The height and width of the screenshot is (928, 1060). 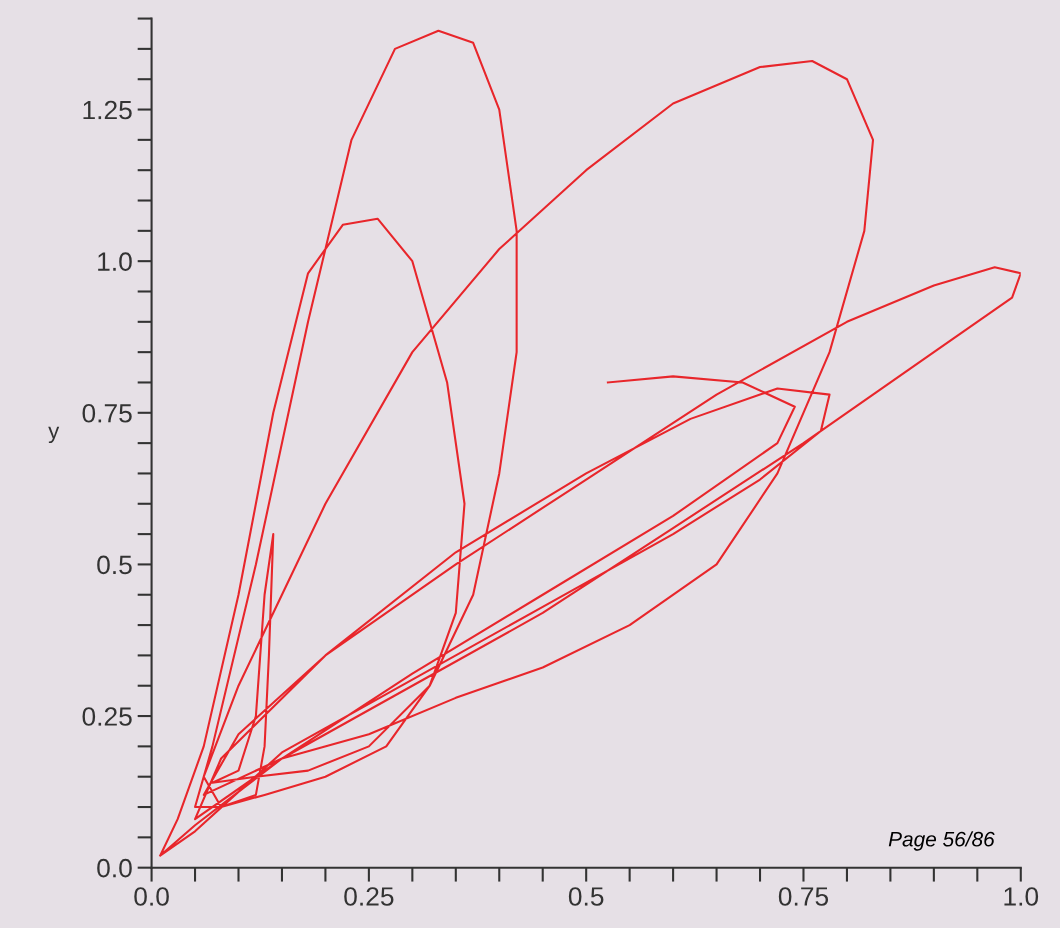 What do you see at coordinates (107, 413) in the screenshot?
I see `y-tick-label: 0.75` at bounding box center [107, 413].